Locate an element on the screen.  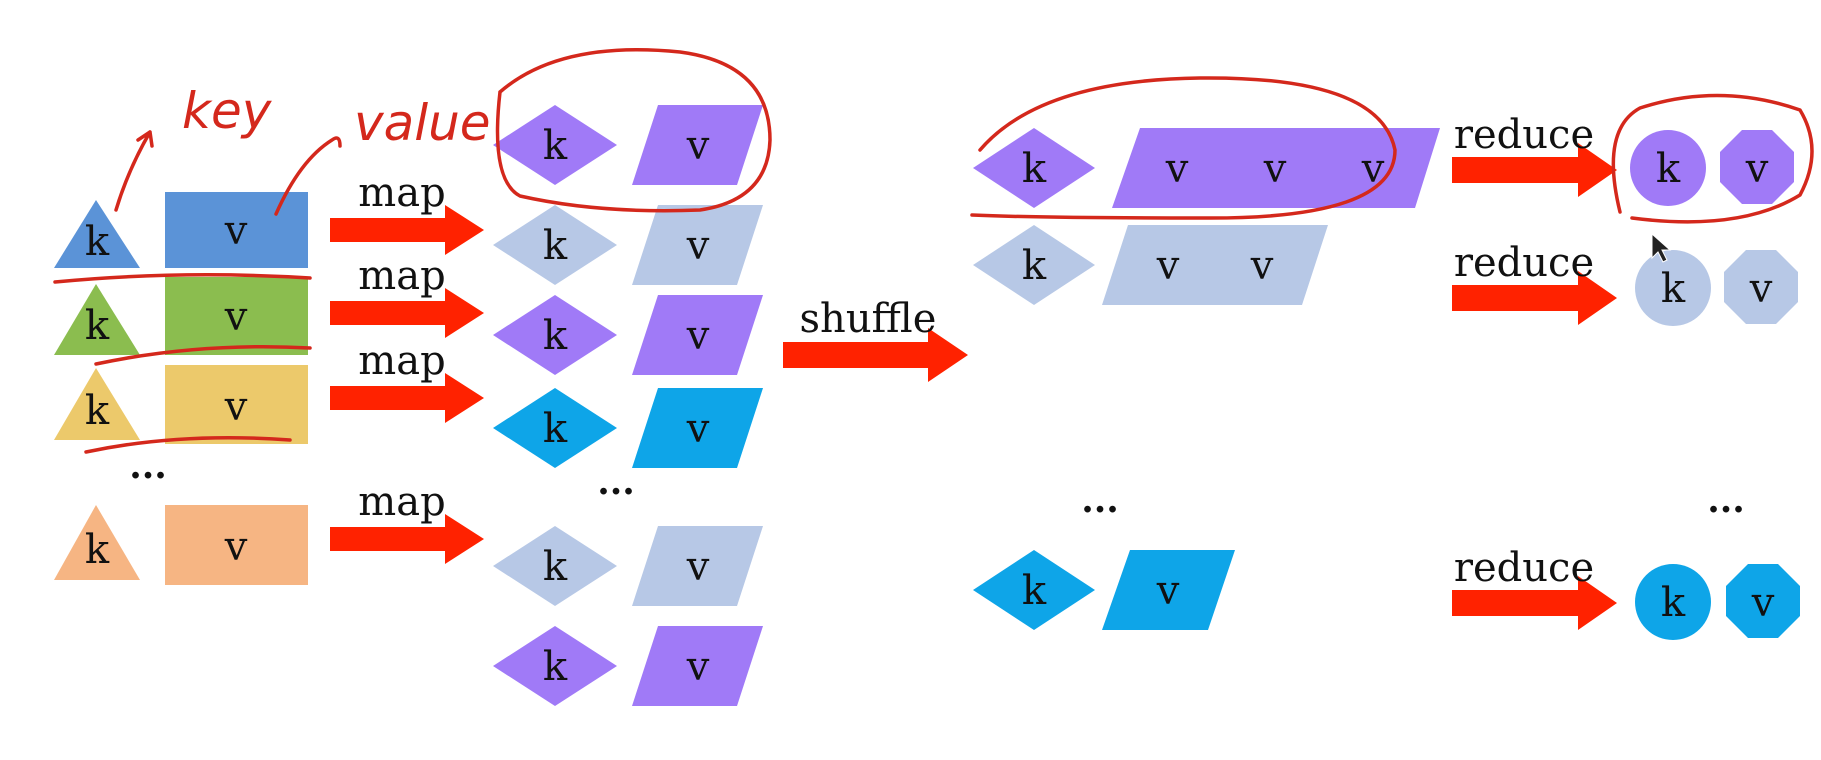
map-arrows: map map map map is located at coordinates (407, 367).